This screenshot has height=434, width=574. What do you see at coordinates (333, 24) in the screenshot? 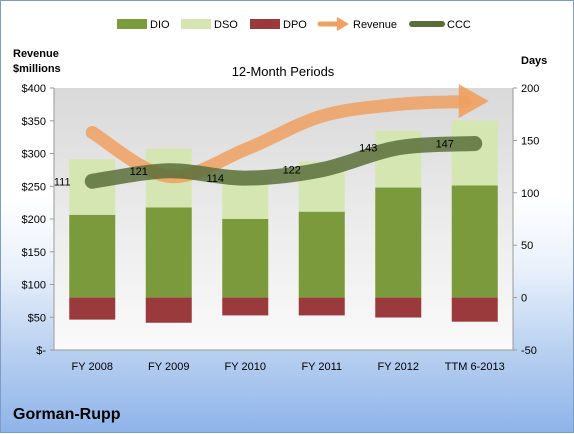
I see `legend-swatch-revenue` at bounding box center [333, 24].